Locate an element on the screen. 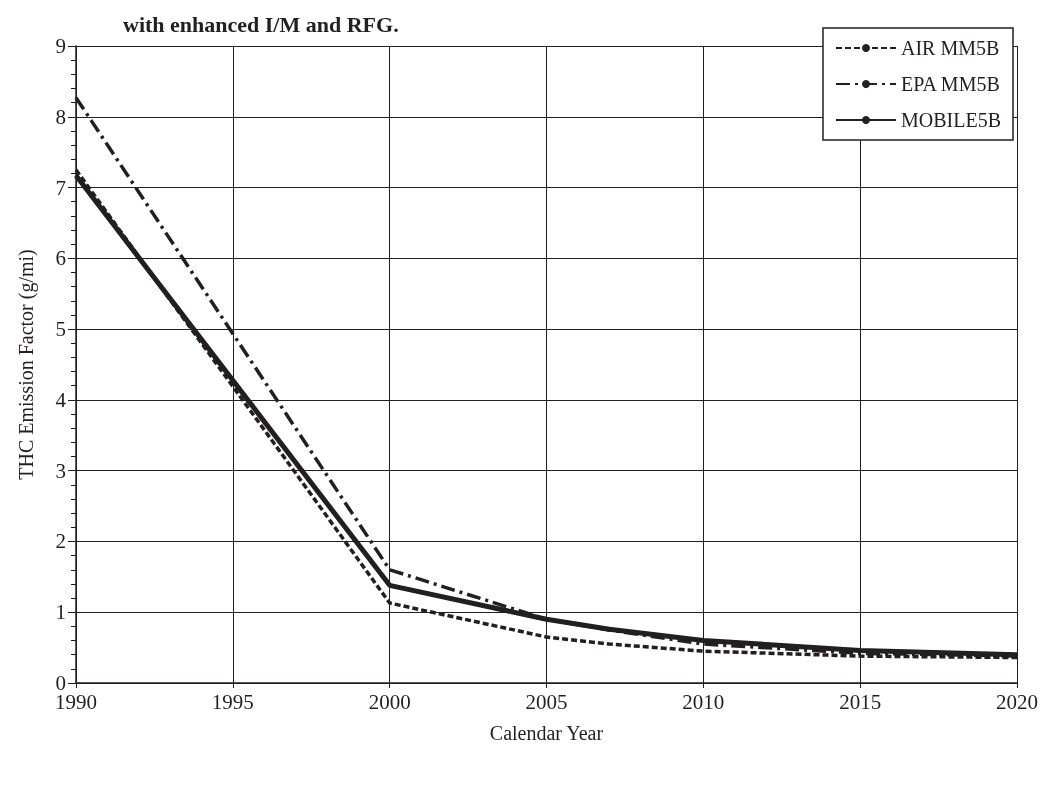 Image resolution: width=1061 pixels, height=787 pixels. legend-label: EPA MM5B is located at coordinates (950, 84).